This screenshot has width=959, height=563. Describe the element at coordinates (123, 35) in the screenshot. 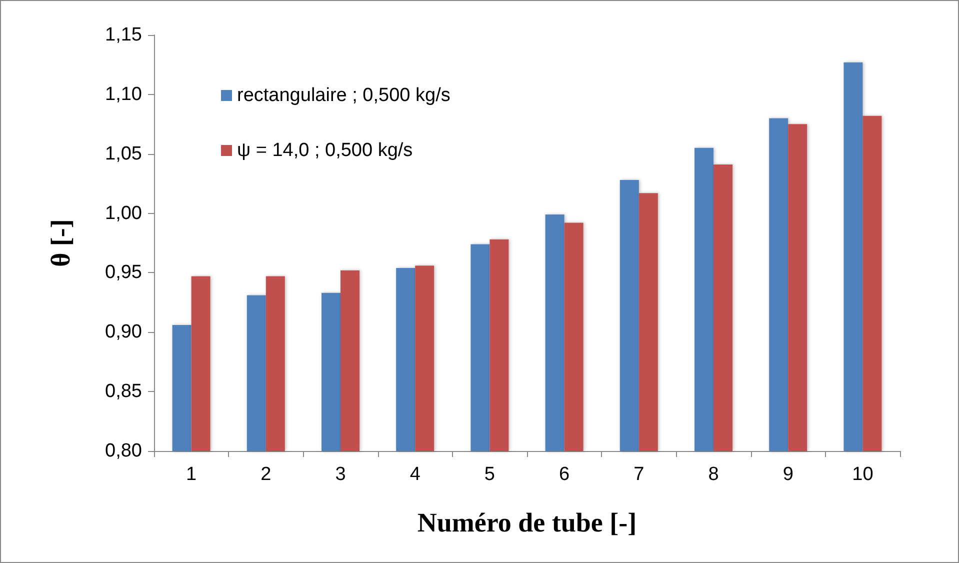

I see `y-tick-label: 1,15` at that location.